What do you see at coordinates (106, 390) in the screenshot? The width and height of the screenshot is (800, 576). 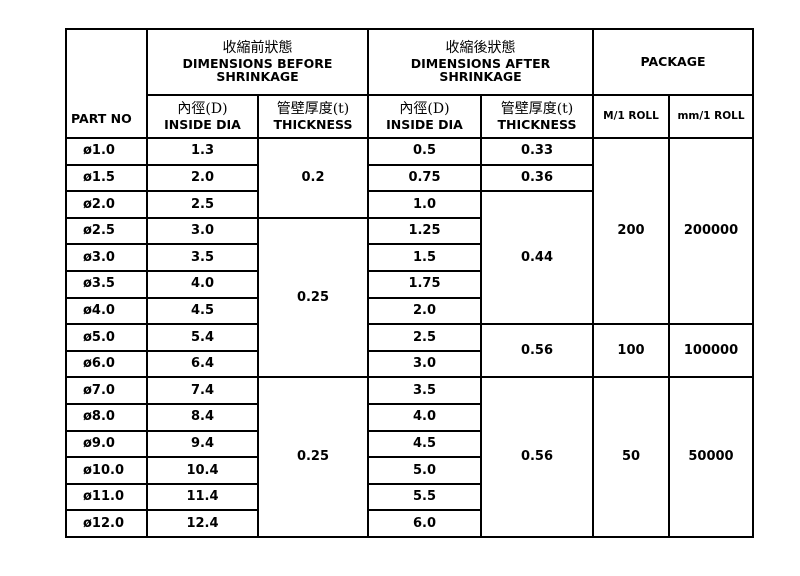 I see `part-no-cell: ø7.0` at bounding box center [106, 390].